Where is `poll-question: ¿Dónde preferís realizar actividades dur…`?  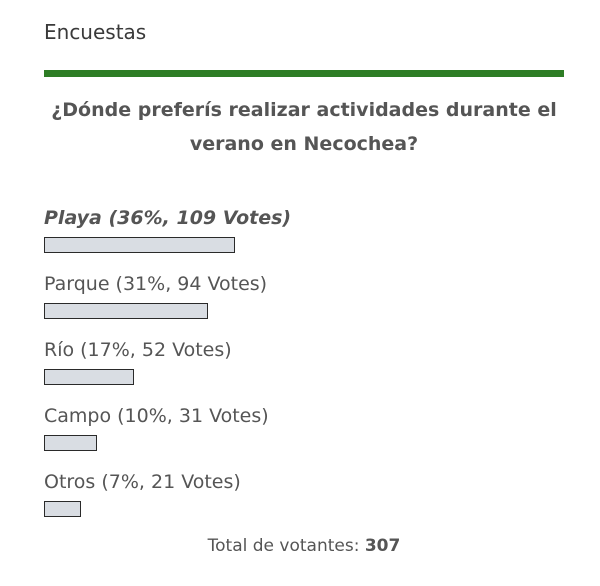
poll-question: ¿Dónde preferís realizar actividades dur… is located at coordinates (304, 127).